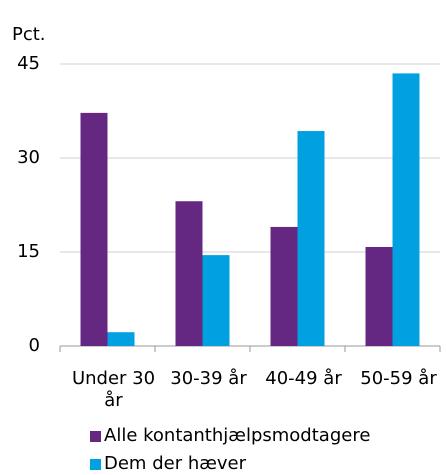 The height and width of the screenshot is (475, 446). What do you see at coordinates (398, 378) in the screenshot?
I see `x-tick-label: 50-59 år` at bounding box center [398, 378].